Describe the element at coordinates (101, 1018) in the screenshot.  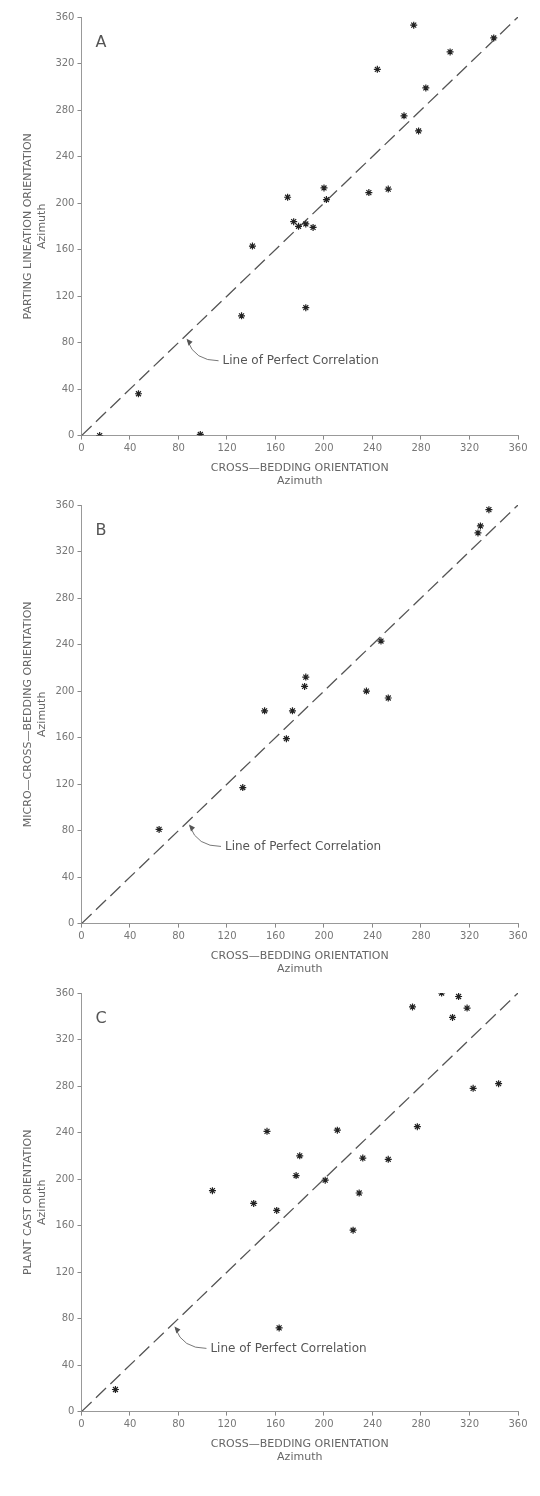
I see `text: C` at that location.